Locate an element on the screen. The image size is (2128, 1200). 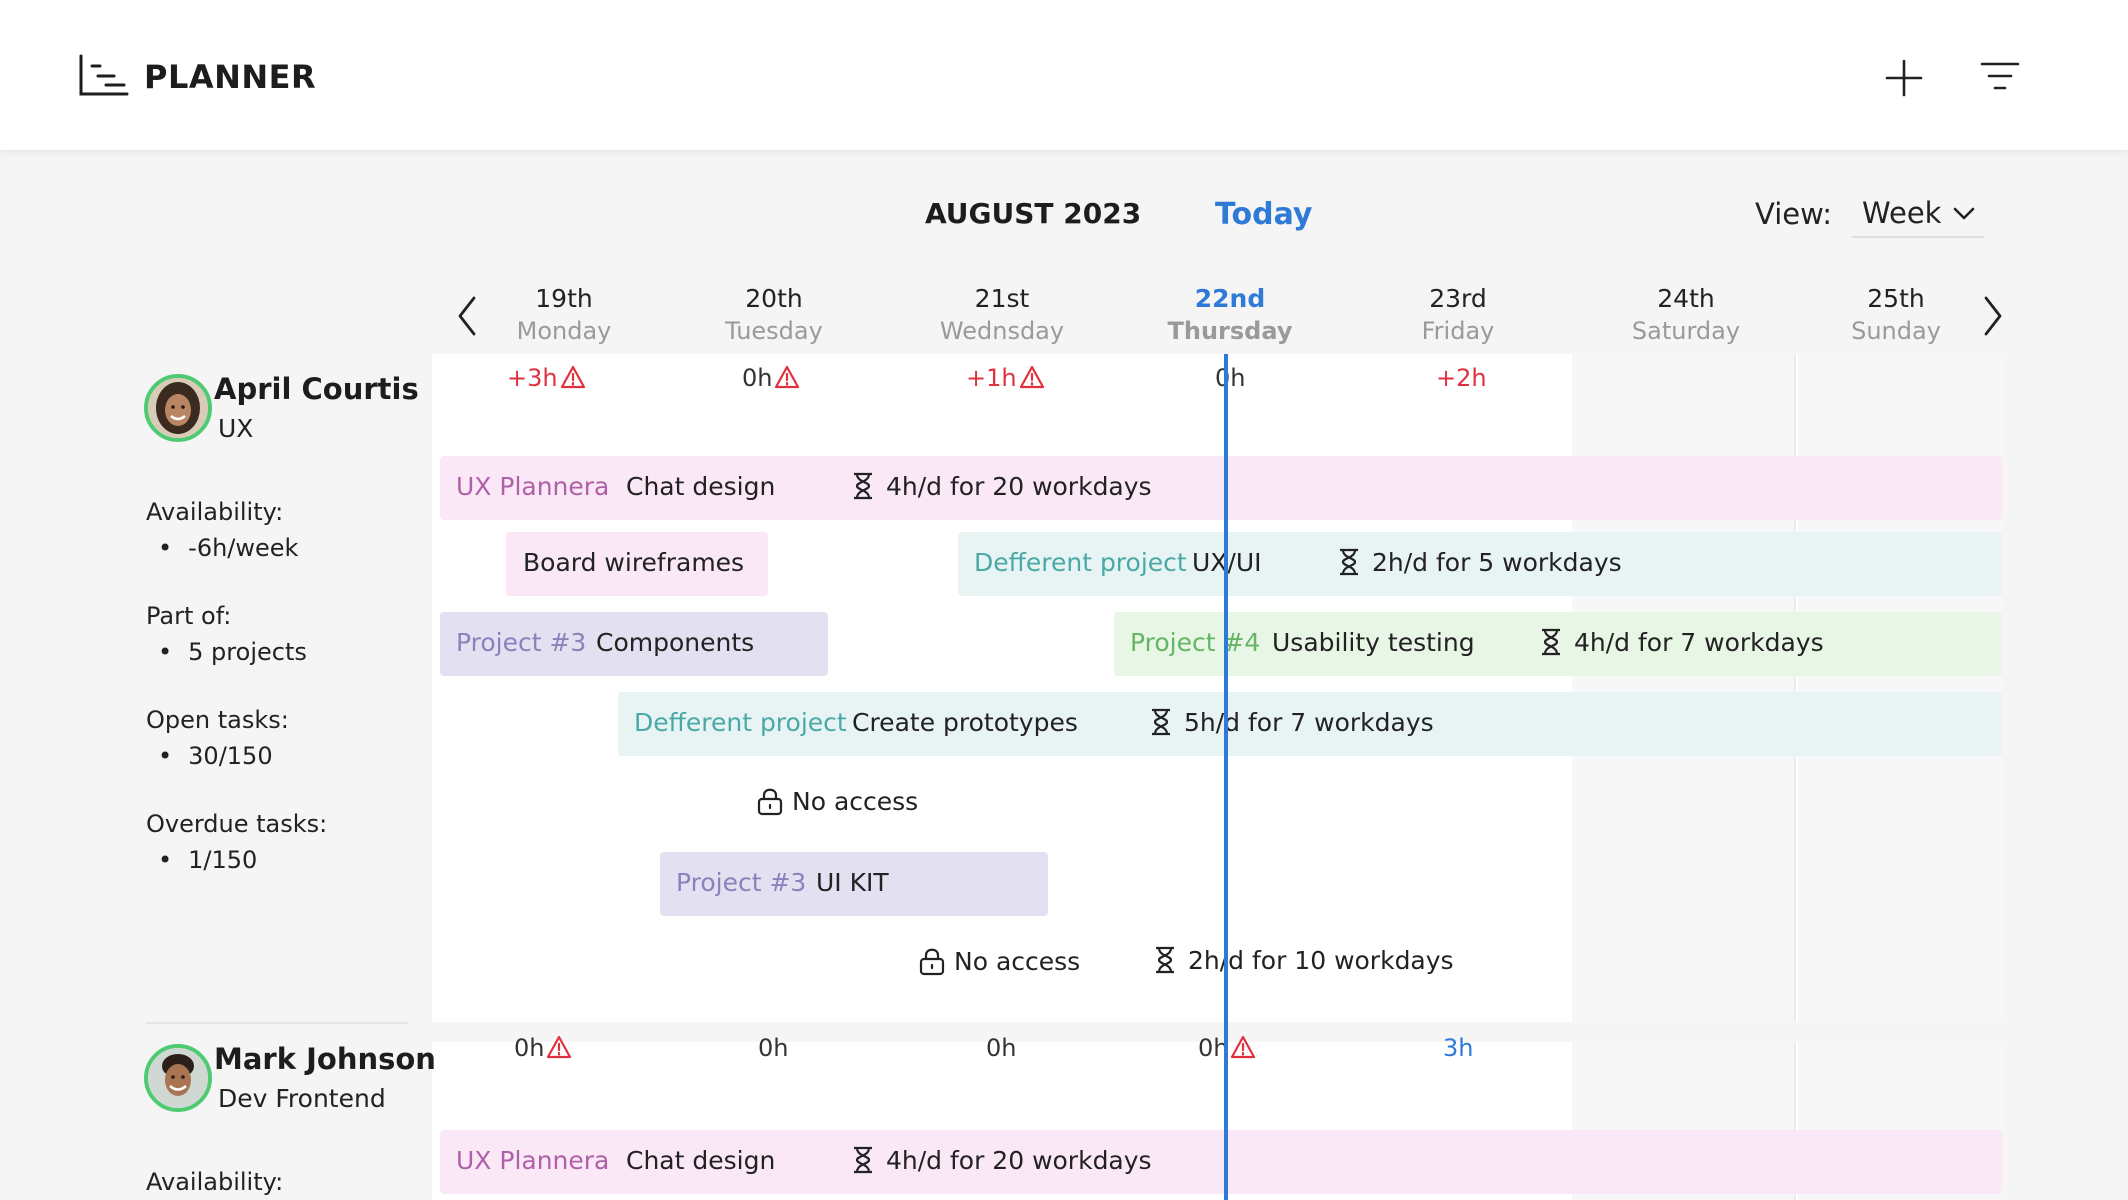
overdue-tasks-value: 1/150 is located at coordinates (207, 860).